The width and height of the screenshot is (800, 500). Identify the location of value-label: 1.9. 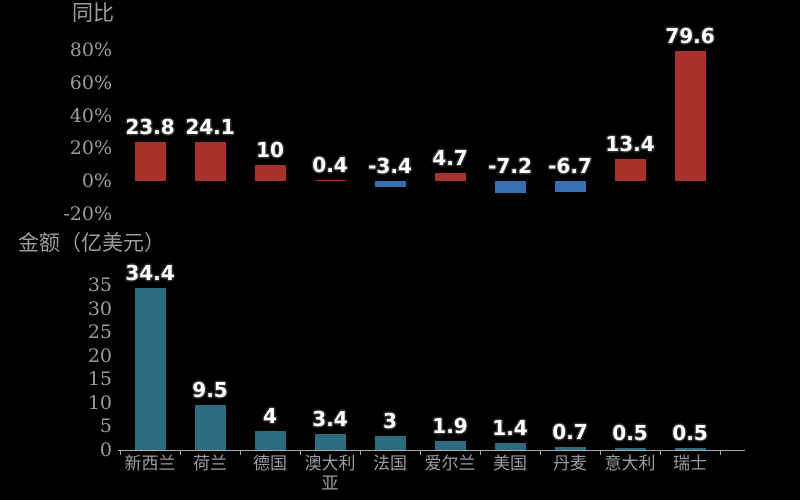
(450, 426).